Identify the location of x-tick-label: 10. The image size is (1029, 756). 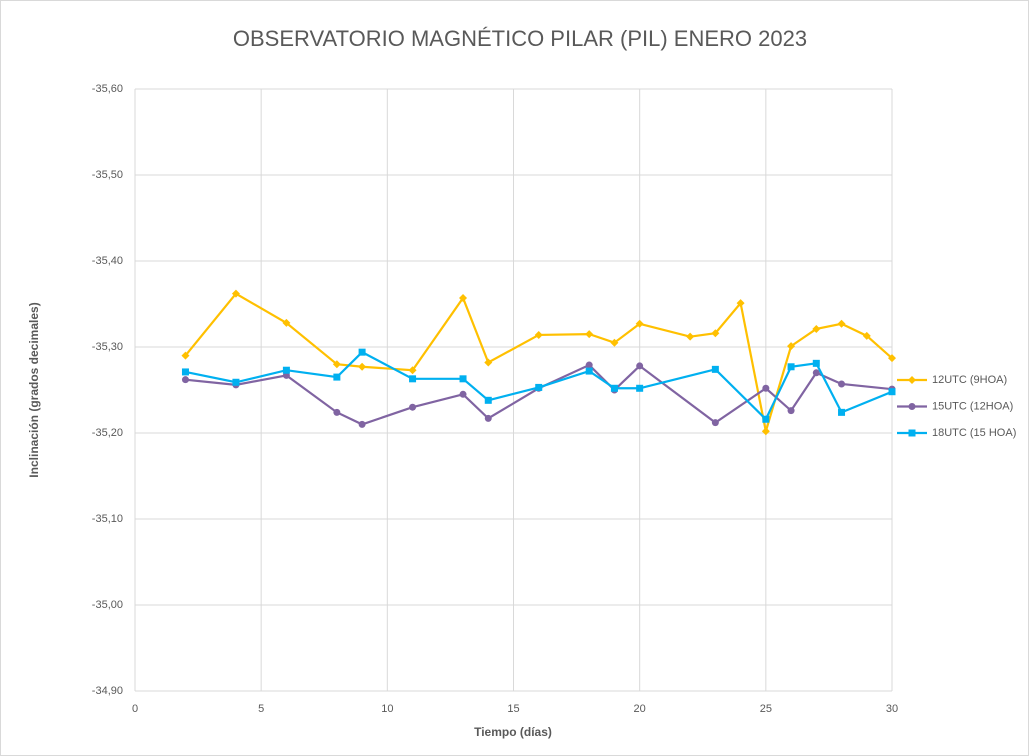
(387, 709).